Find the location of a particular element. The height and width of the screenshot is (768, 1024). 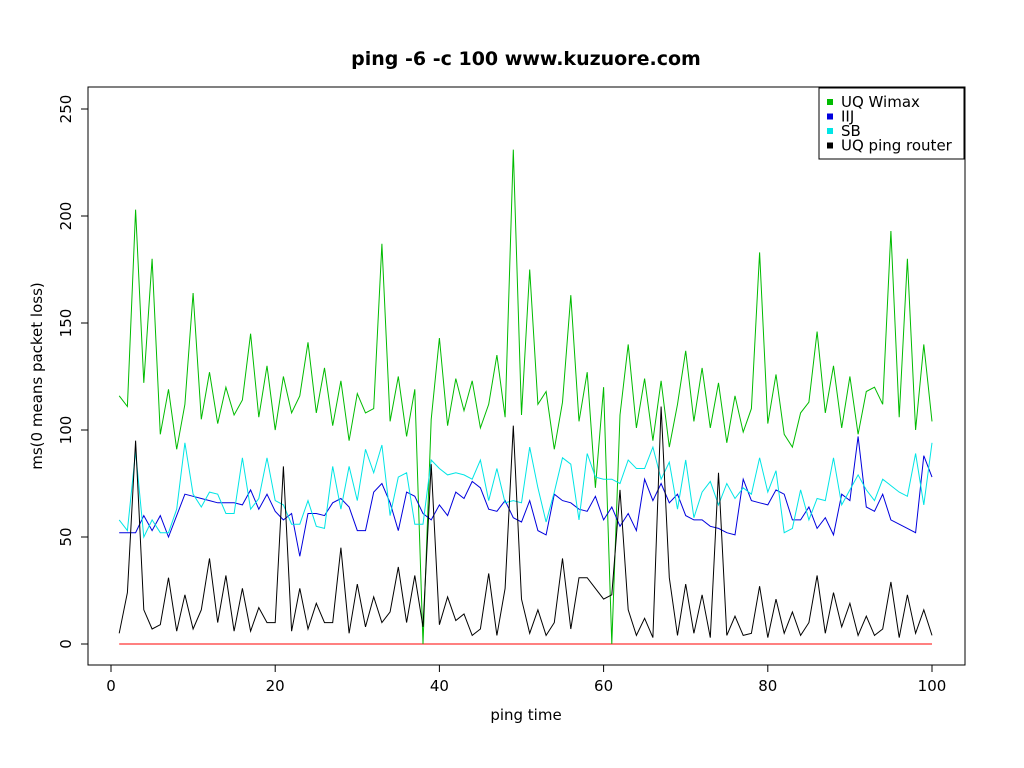

legend-label: SB is located at coordinates (851, 131).